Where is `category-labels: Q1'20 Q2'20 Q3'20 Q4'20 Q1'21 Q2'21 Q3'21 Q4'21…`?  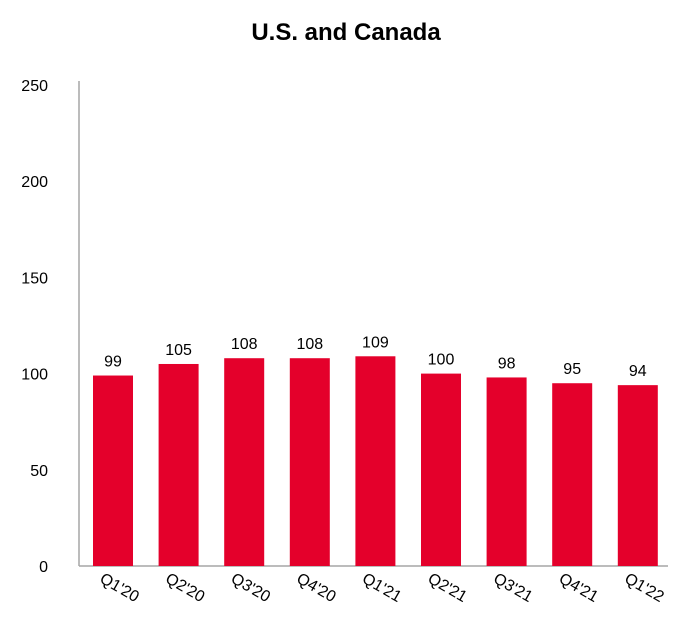
category-labels: Q1'20 Q2'20 Q3'20 Q4'20 Q1'21 Q2'21 Q3'21 Q4'21… is located at coordinates (382, 588).